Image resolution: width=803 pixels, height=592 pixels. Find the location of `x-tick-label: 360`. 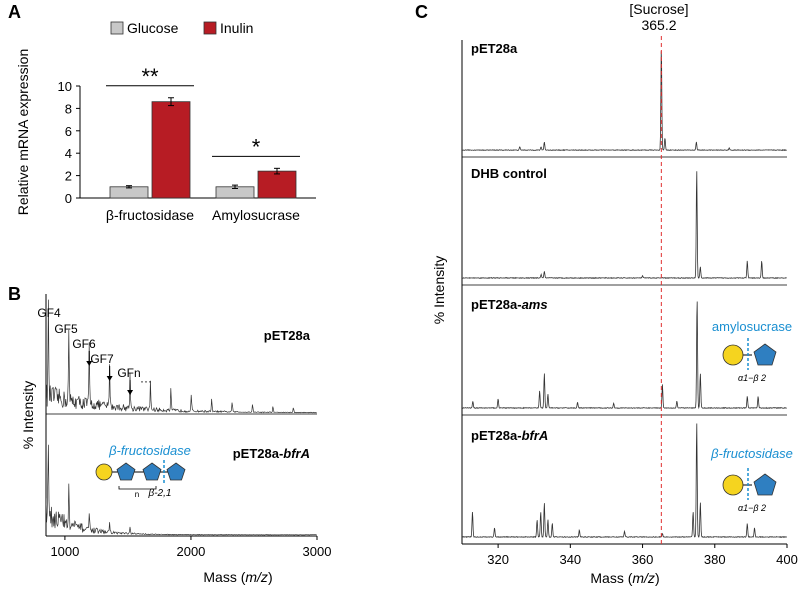

x-tick-label: 360 is located at coordinates (643, 559).